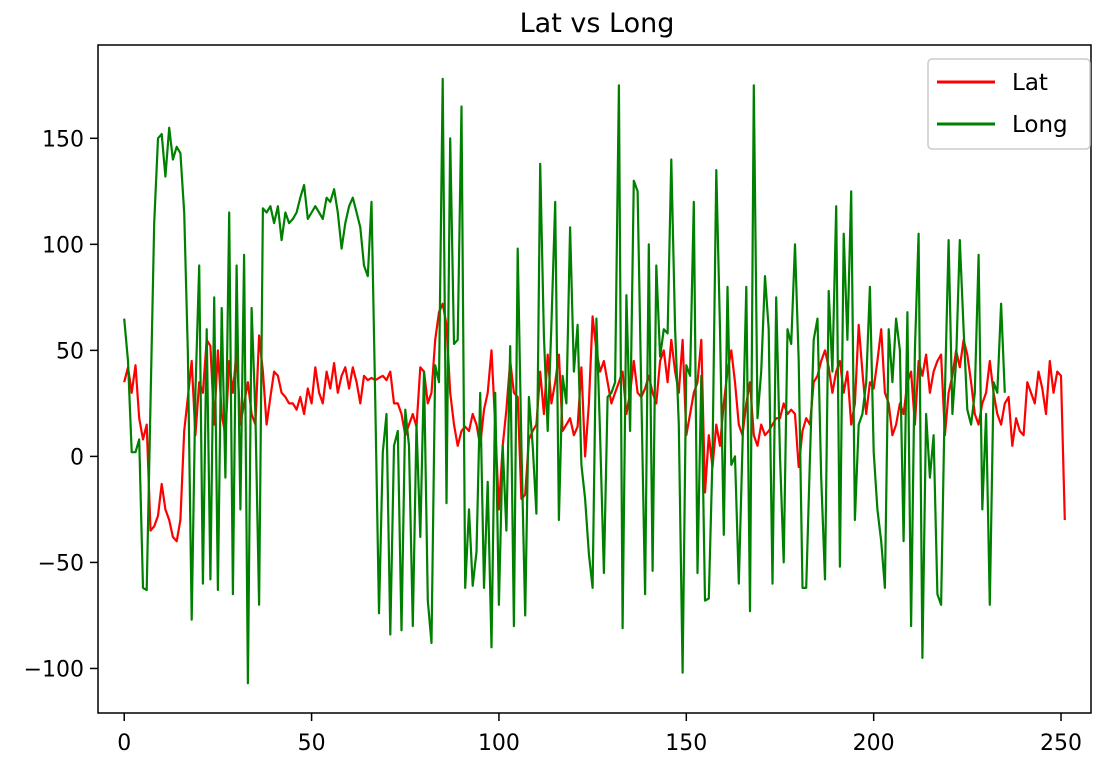 This screenshot has height=761, width=1097. I want to click on legend: Lat Long, so click(1009, 104).